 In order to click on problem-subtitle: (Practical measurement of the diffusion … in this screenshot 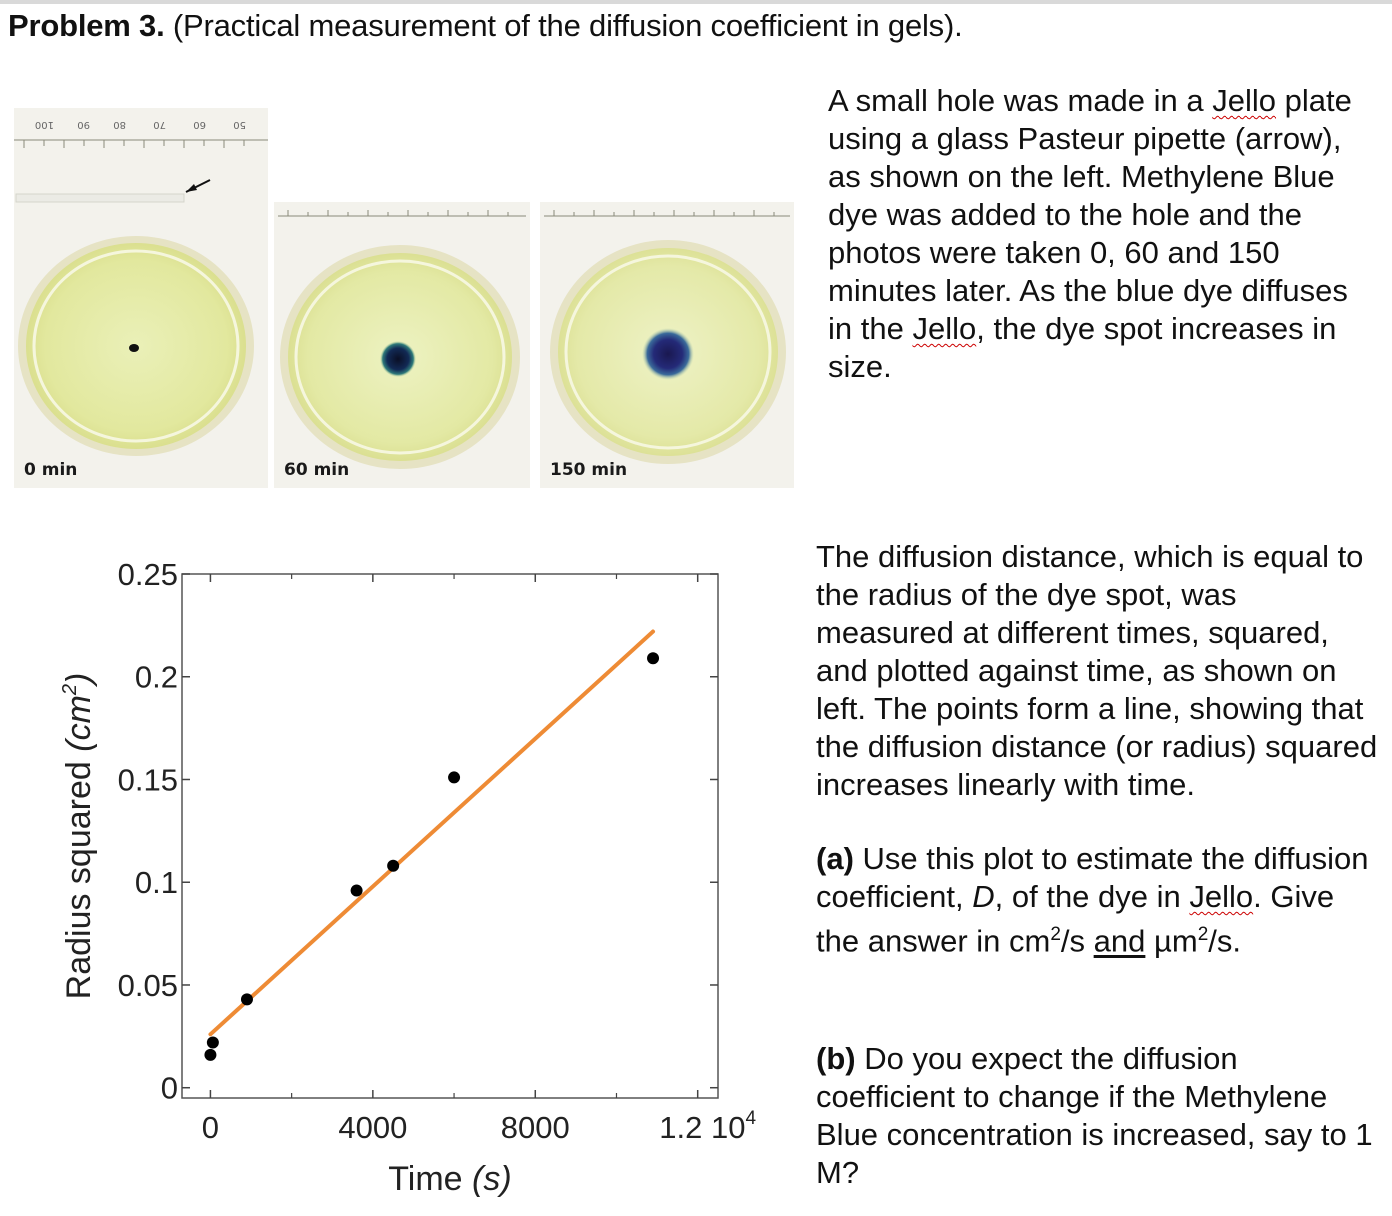, I will do `click(563, 25)`.